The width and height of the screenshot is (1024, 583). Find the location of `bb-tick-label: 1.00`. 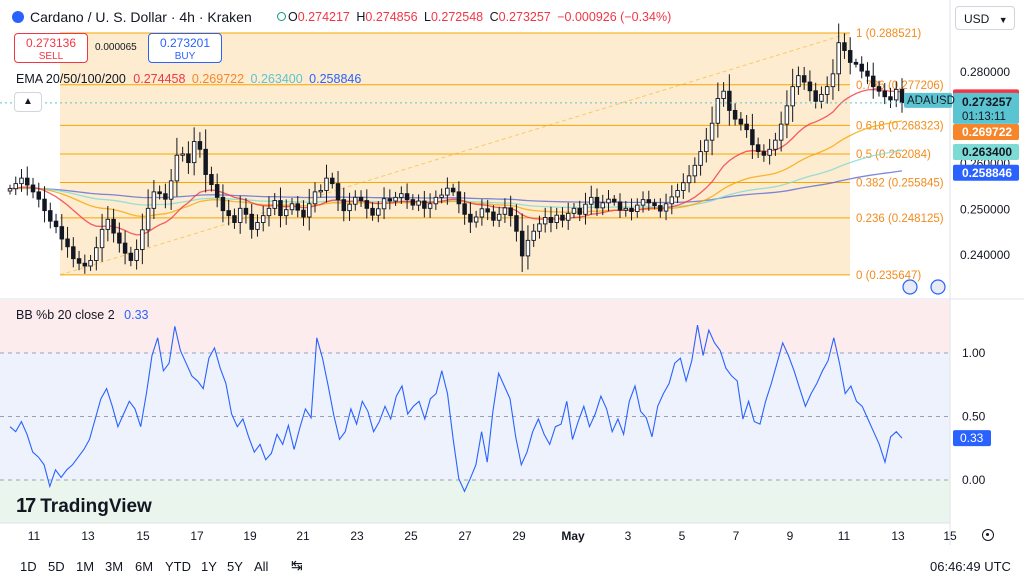

bb-tick-label: 1.00 is located at coordinates (974, 353).